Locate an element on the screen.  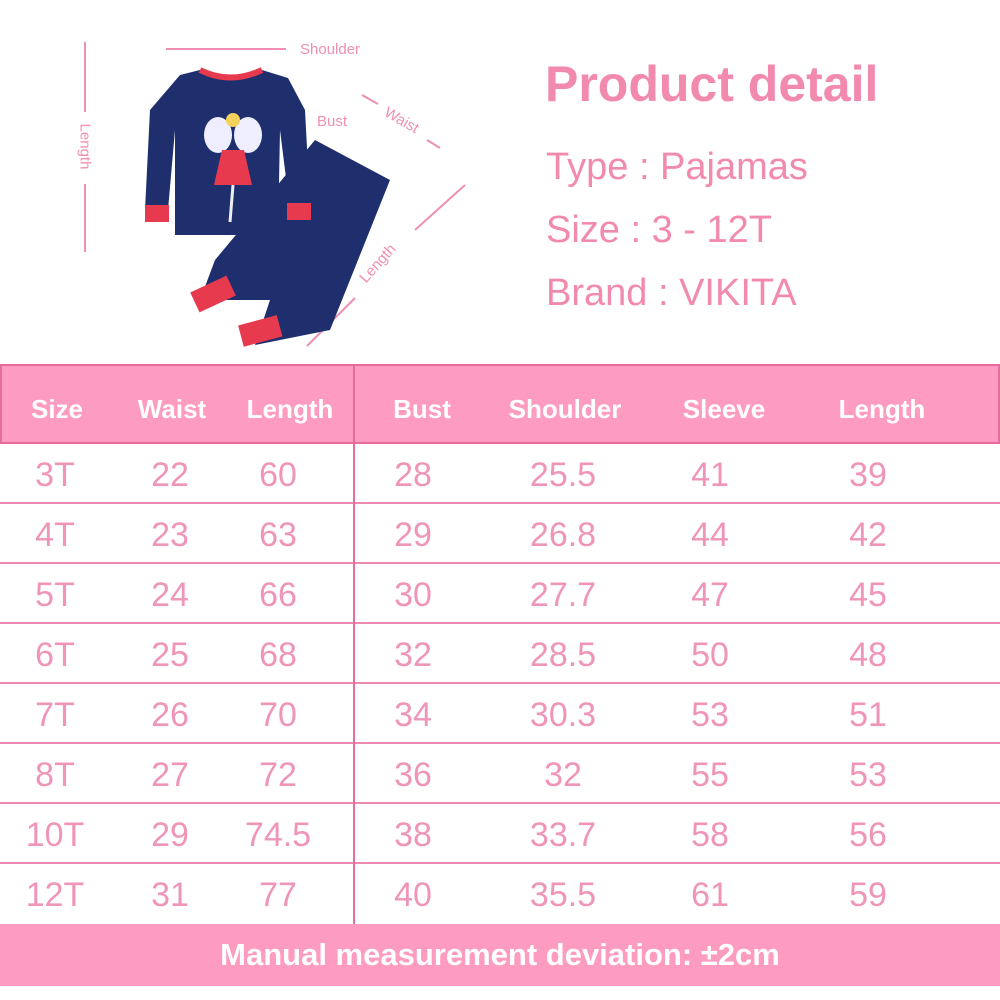
cell-top-length: 45 is located at coordinates (868, 595).